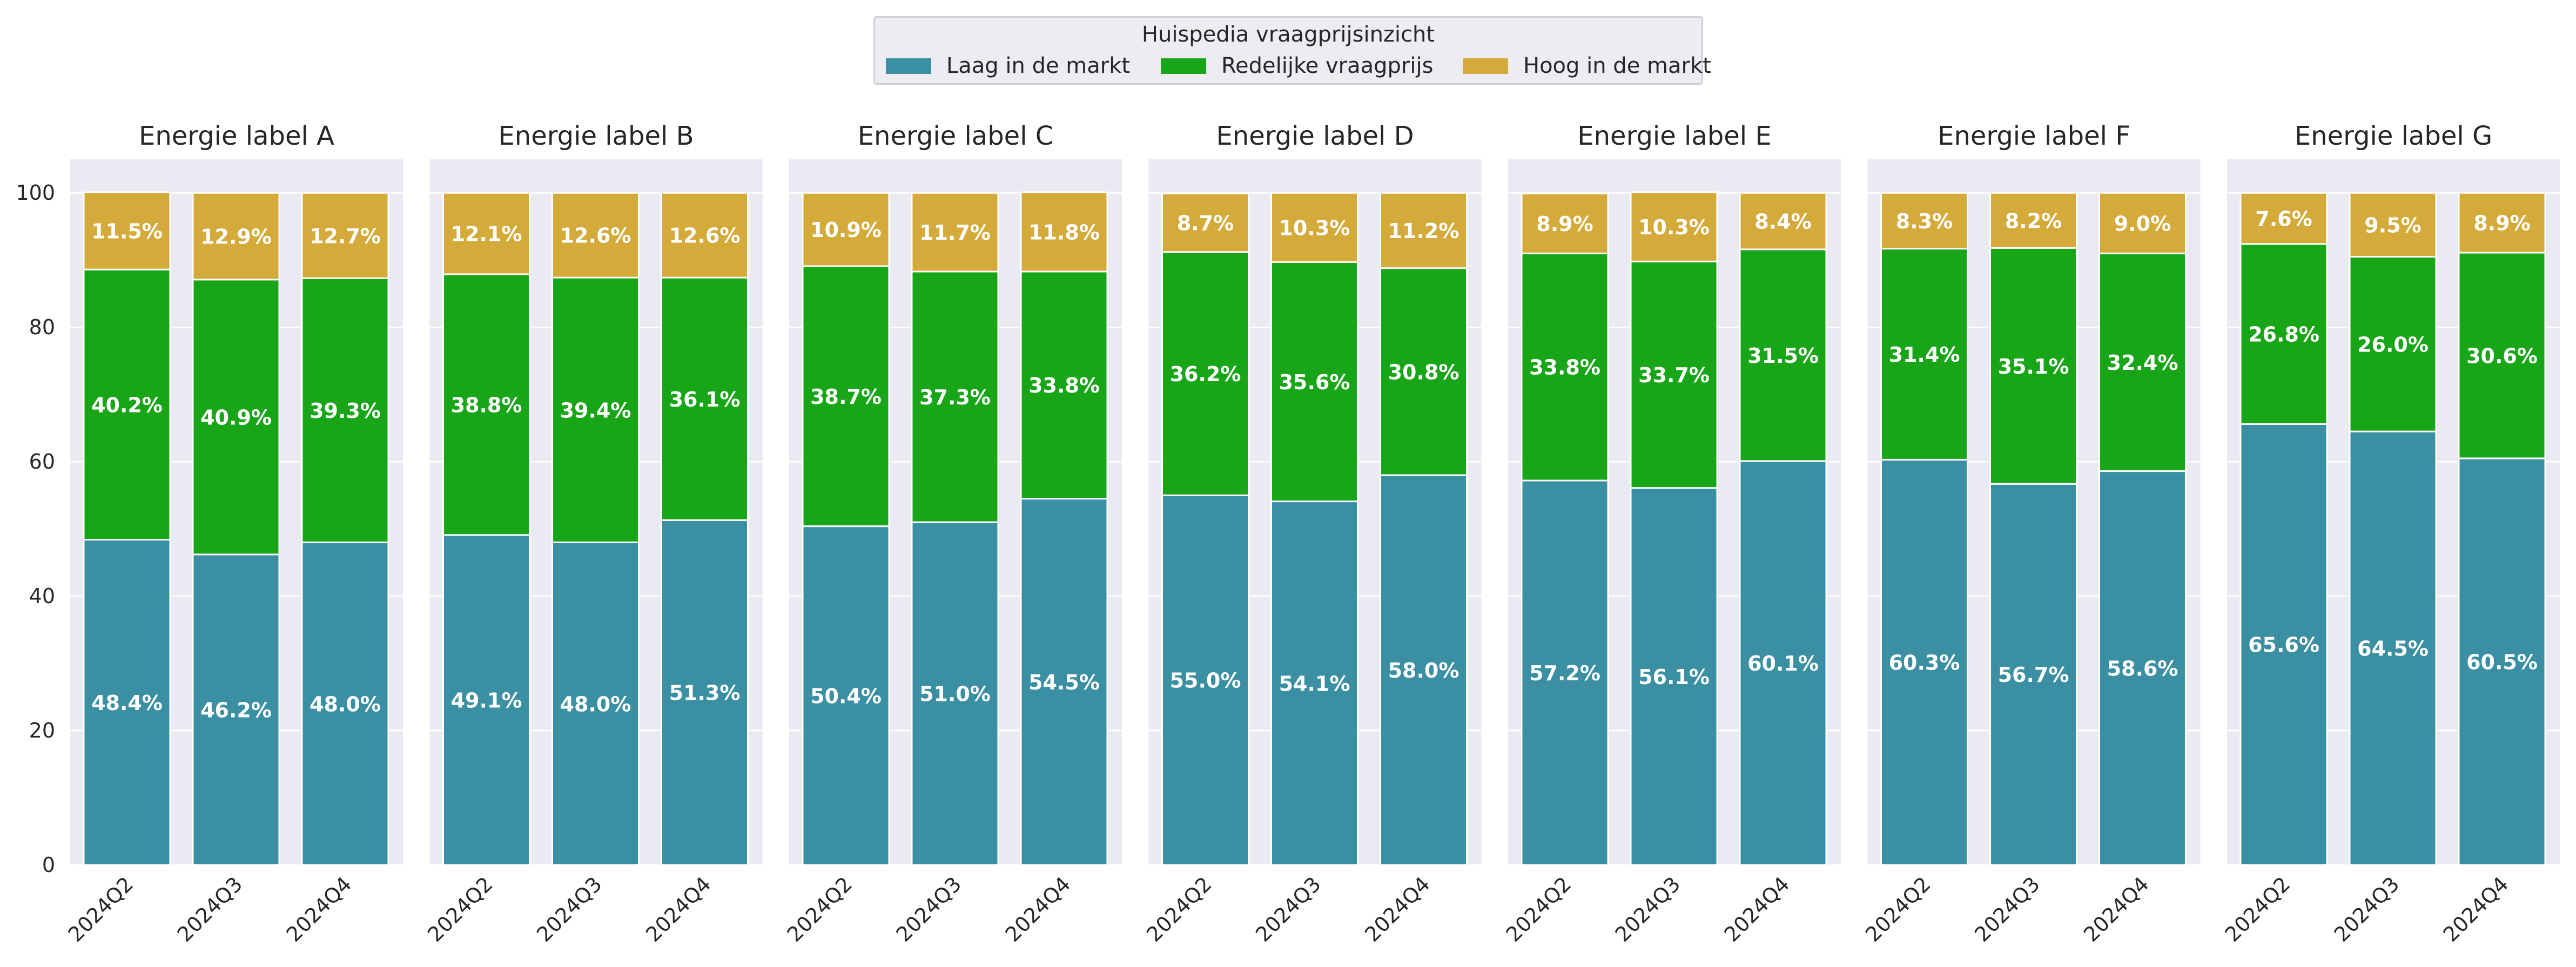  I want to click on x-tick-label-a-2024Q3: 2024Q3, so click(210, 909).